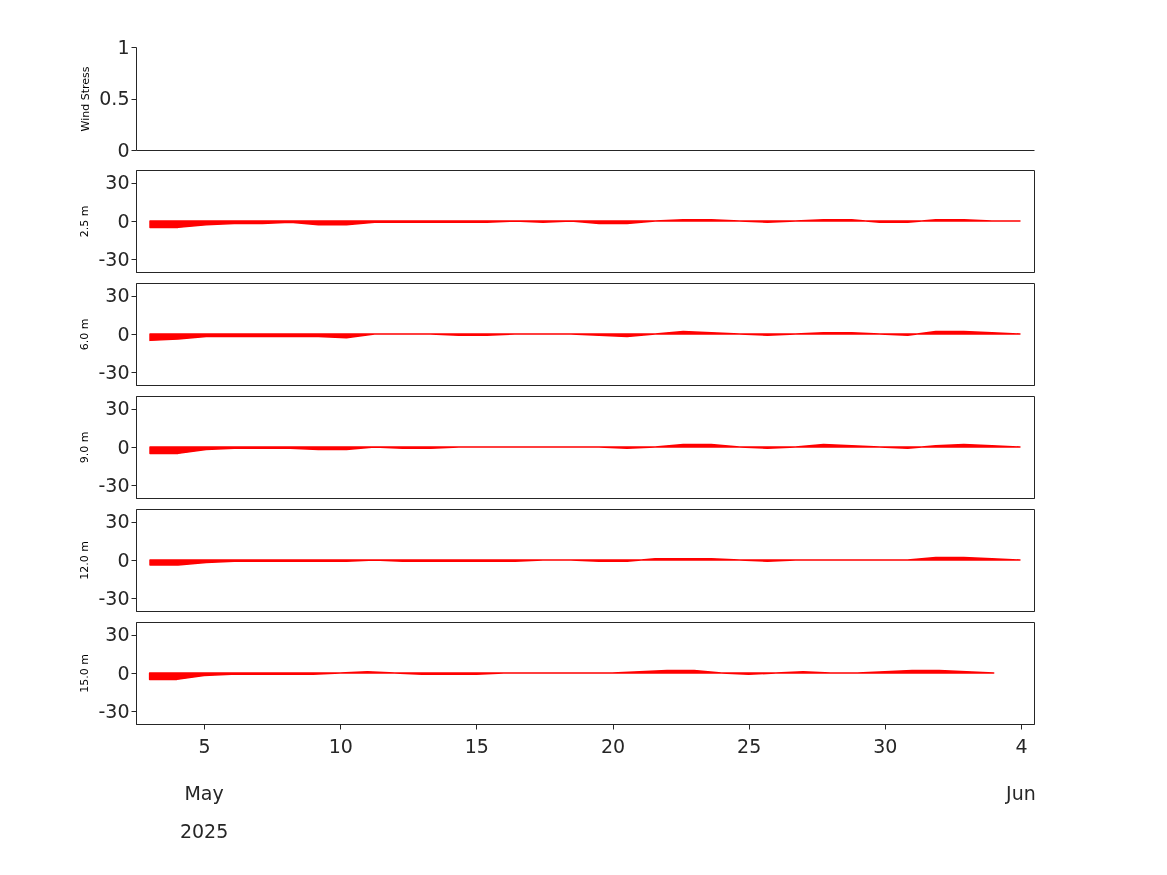  Describe the element at coordinates (204, 793) in the screenshot. I see `text: May` at that location.